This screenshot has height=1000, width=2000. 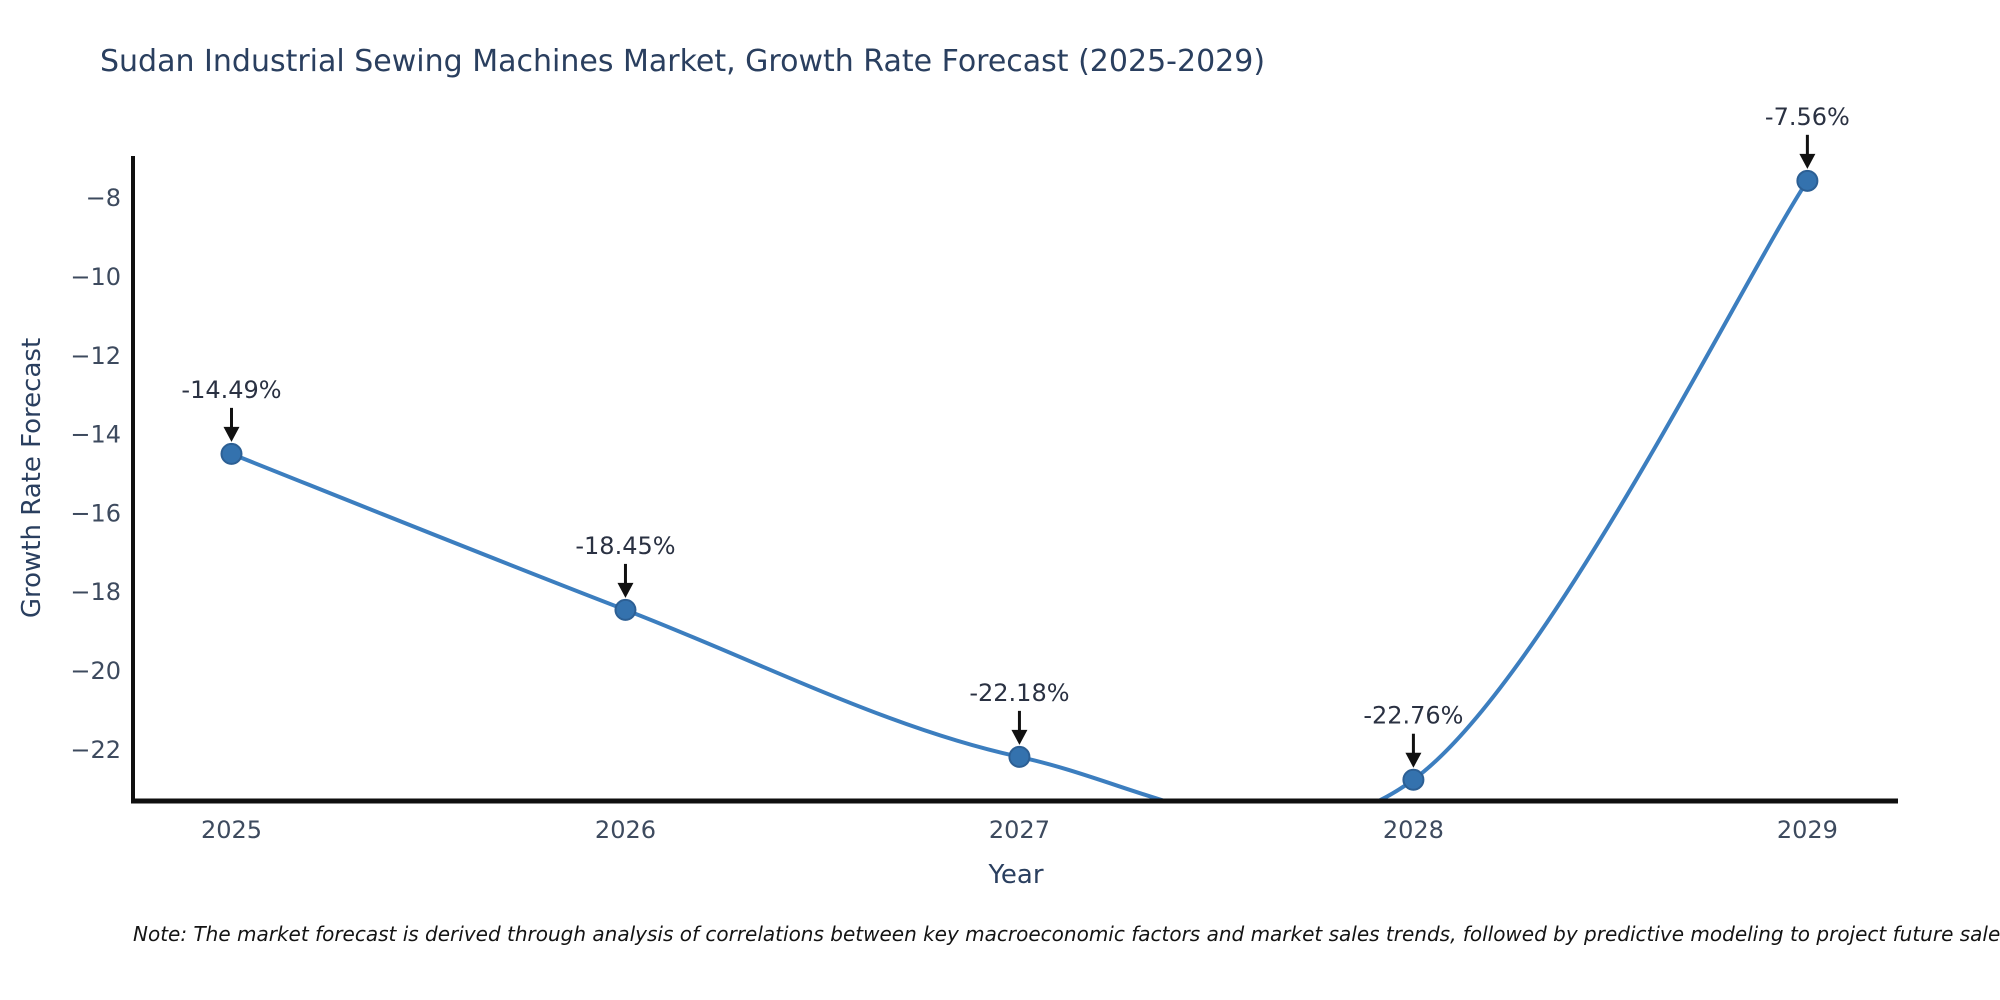 I want to click on x-axis-title: Year, so click(x=1016, y=875).